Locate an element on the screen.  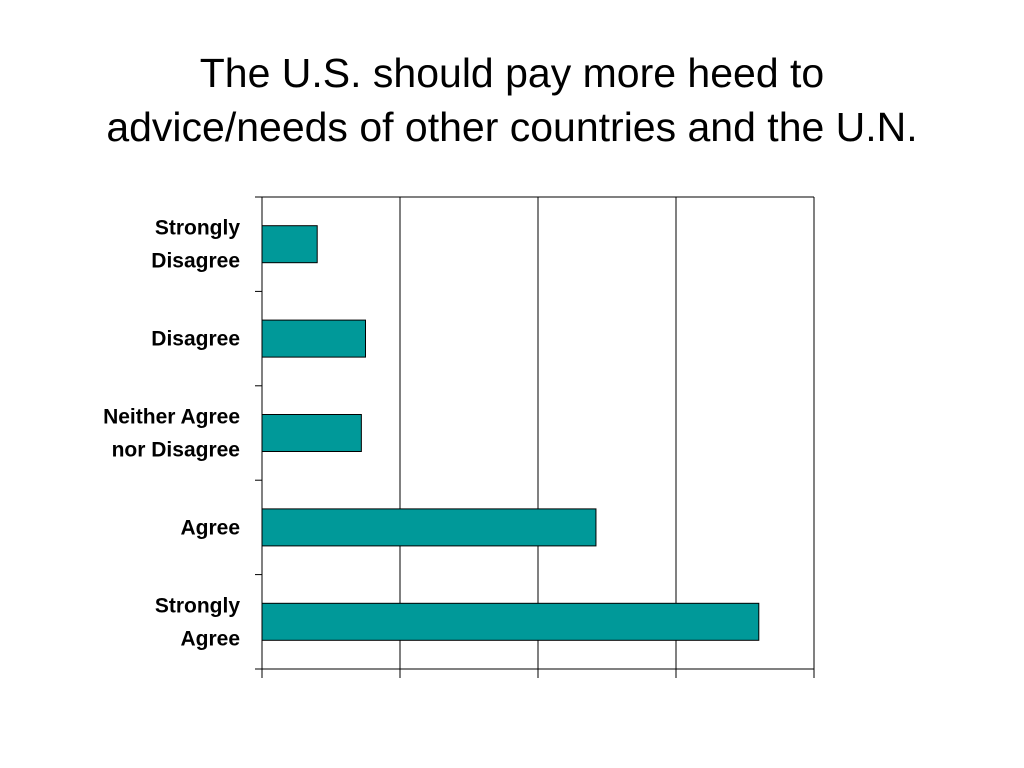
category-label-3: Agree is located at coordinates (210, 527).